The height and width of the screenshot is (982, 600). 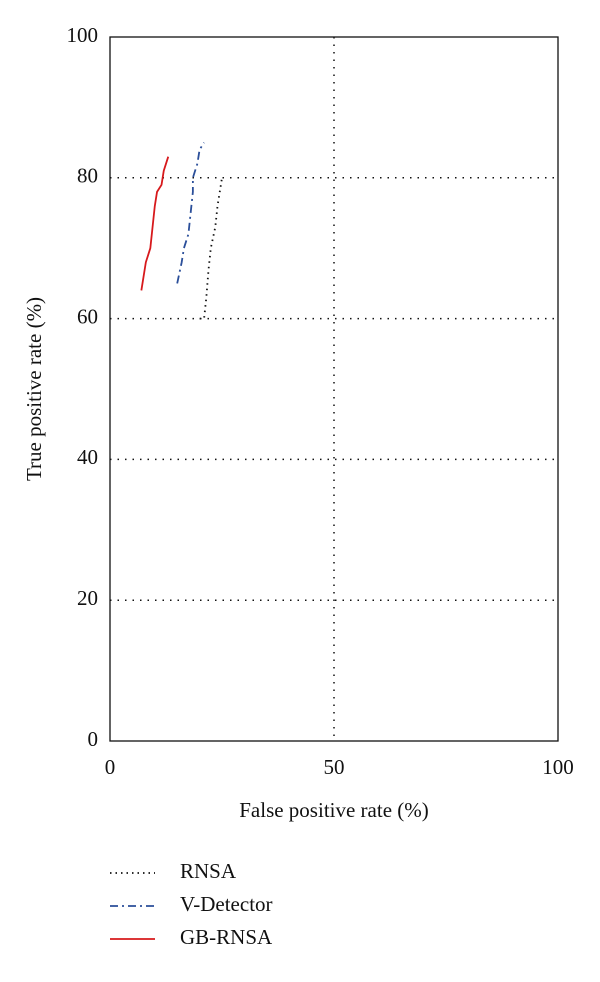 What do you see at coordinates (87, 176) in the screenshot?
I see `y-tick-label: 80` at bounding box center [87, 176].